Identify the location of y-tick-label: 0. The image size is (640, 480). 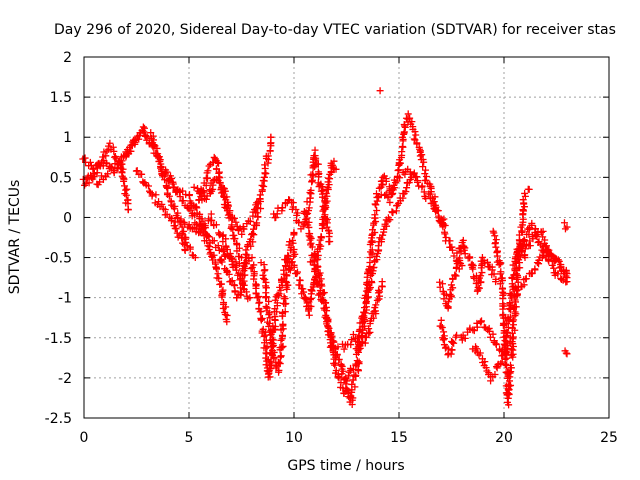
(67, 218).